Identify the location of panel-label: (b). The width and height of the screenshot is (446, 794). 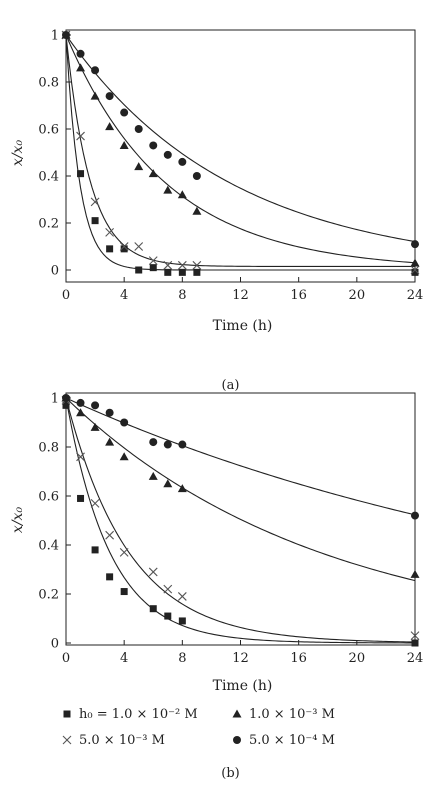
(230, 773).